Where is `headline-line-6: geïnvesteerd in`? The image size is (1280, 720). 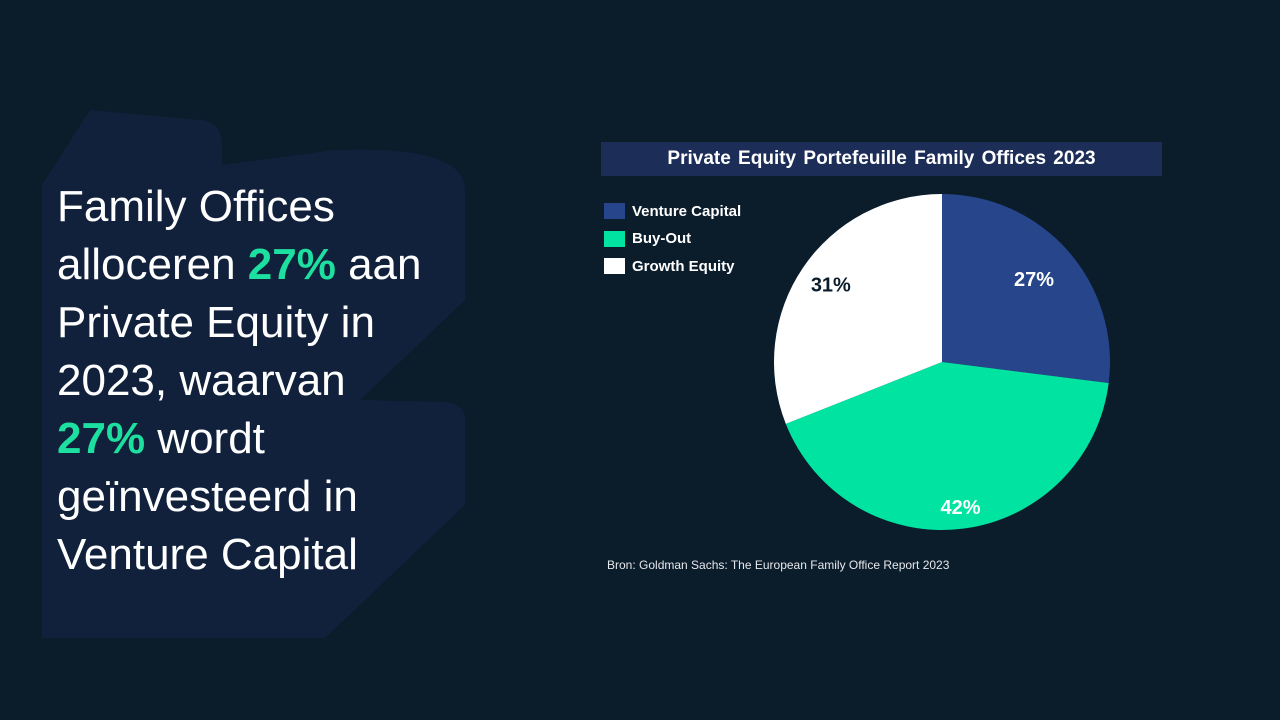 headline-line-6: geïnvesteerd in is located at coordinates (207, 496).